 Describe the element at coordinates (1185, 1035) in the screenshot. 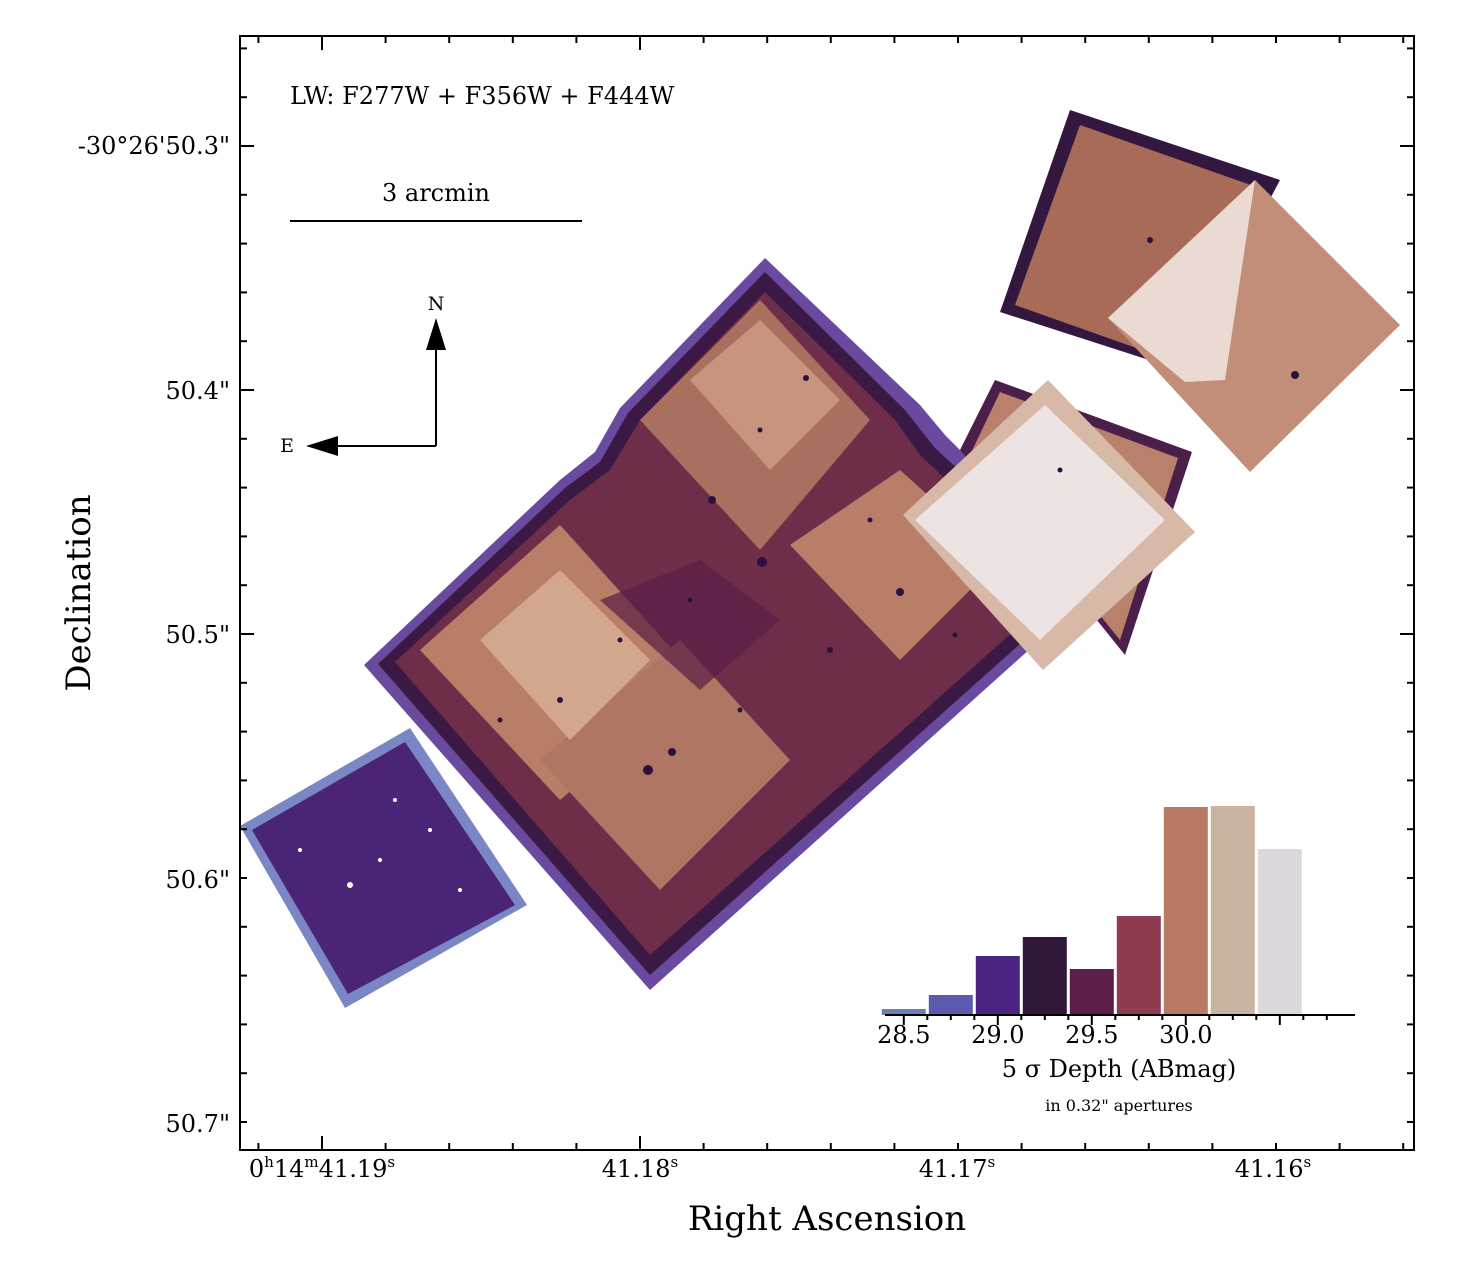

I see `hist-tick-label: 30.0` at that location.